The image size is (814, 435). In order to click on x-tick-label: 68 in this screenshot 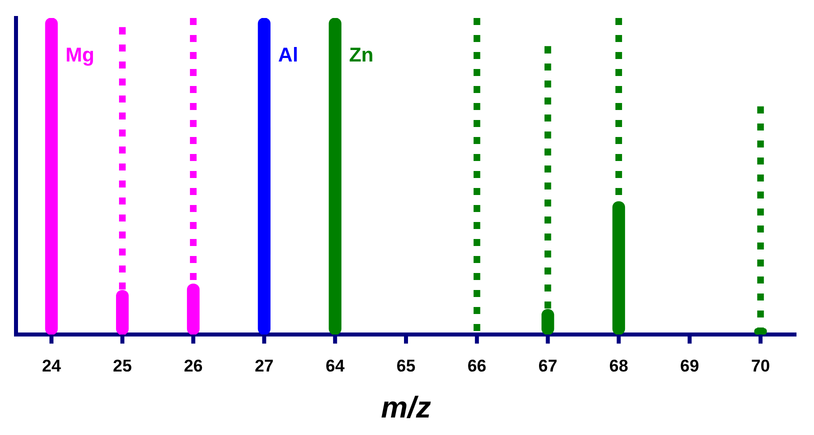, I will do `click(618, 366)`.